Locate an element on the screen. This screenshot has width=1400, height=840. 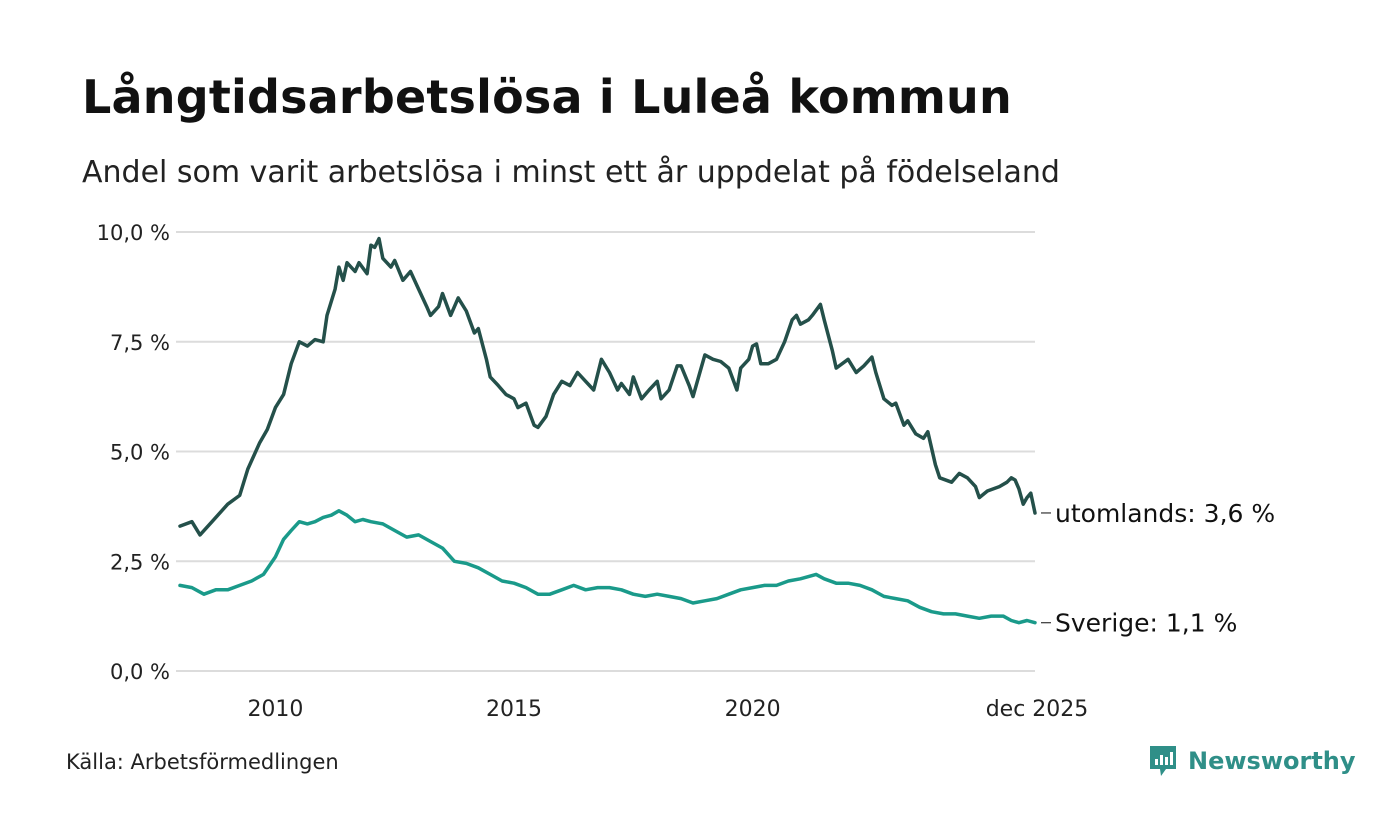
x-tick-label: dec 2025 is located at coordinates (1037, 709).